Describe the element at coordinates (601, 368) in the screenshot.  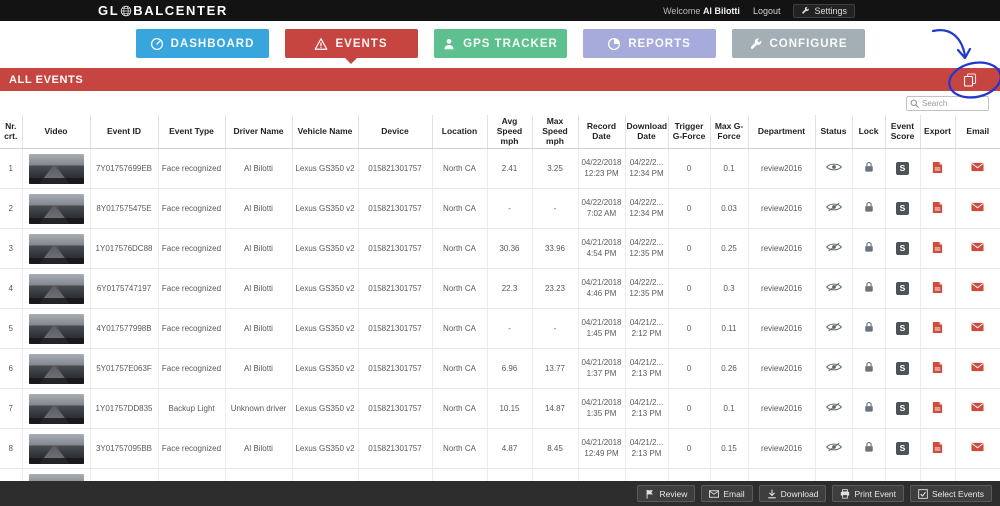
I see `record-date: 04/21/2018 1:37 PM` at that location.